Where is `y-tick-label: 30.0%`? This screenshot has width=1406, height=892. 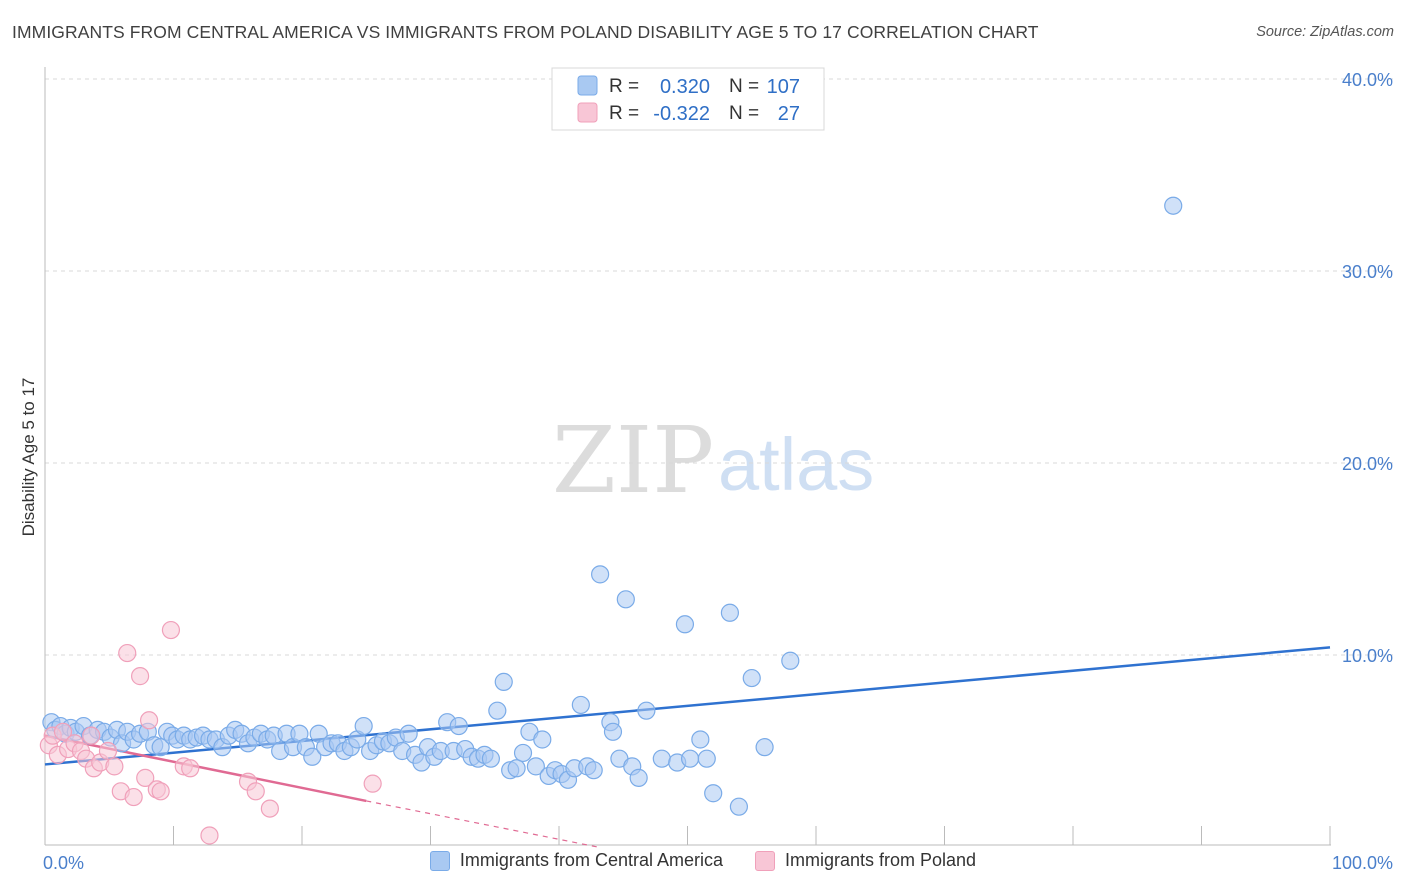 y-tick-label: 30.0% is located at coordinates (1367, 272).